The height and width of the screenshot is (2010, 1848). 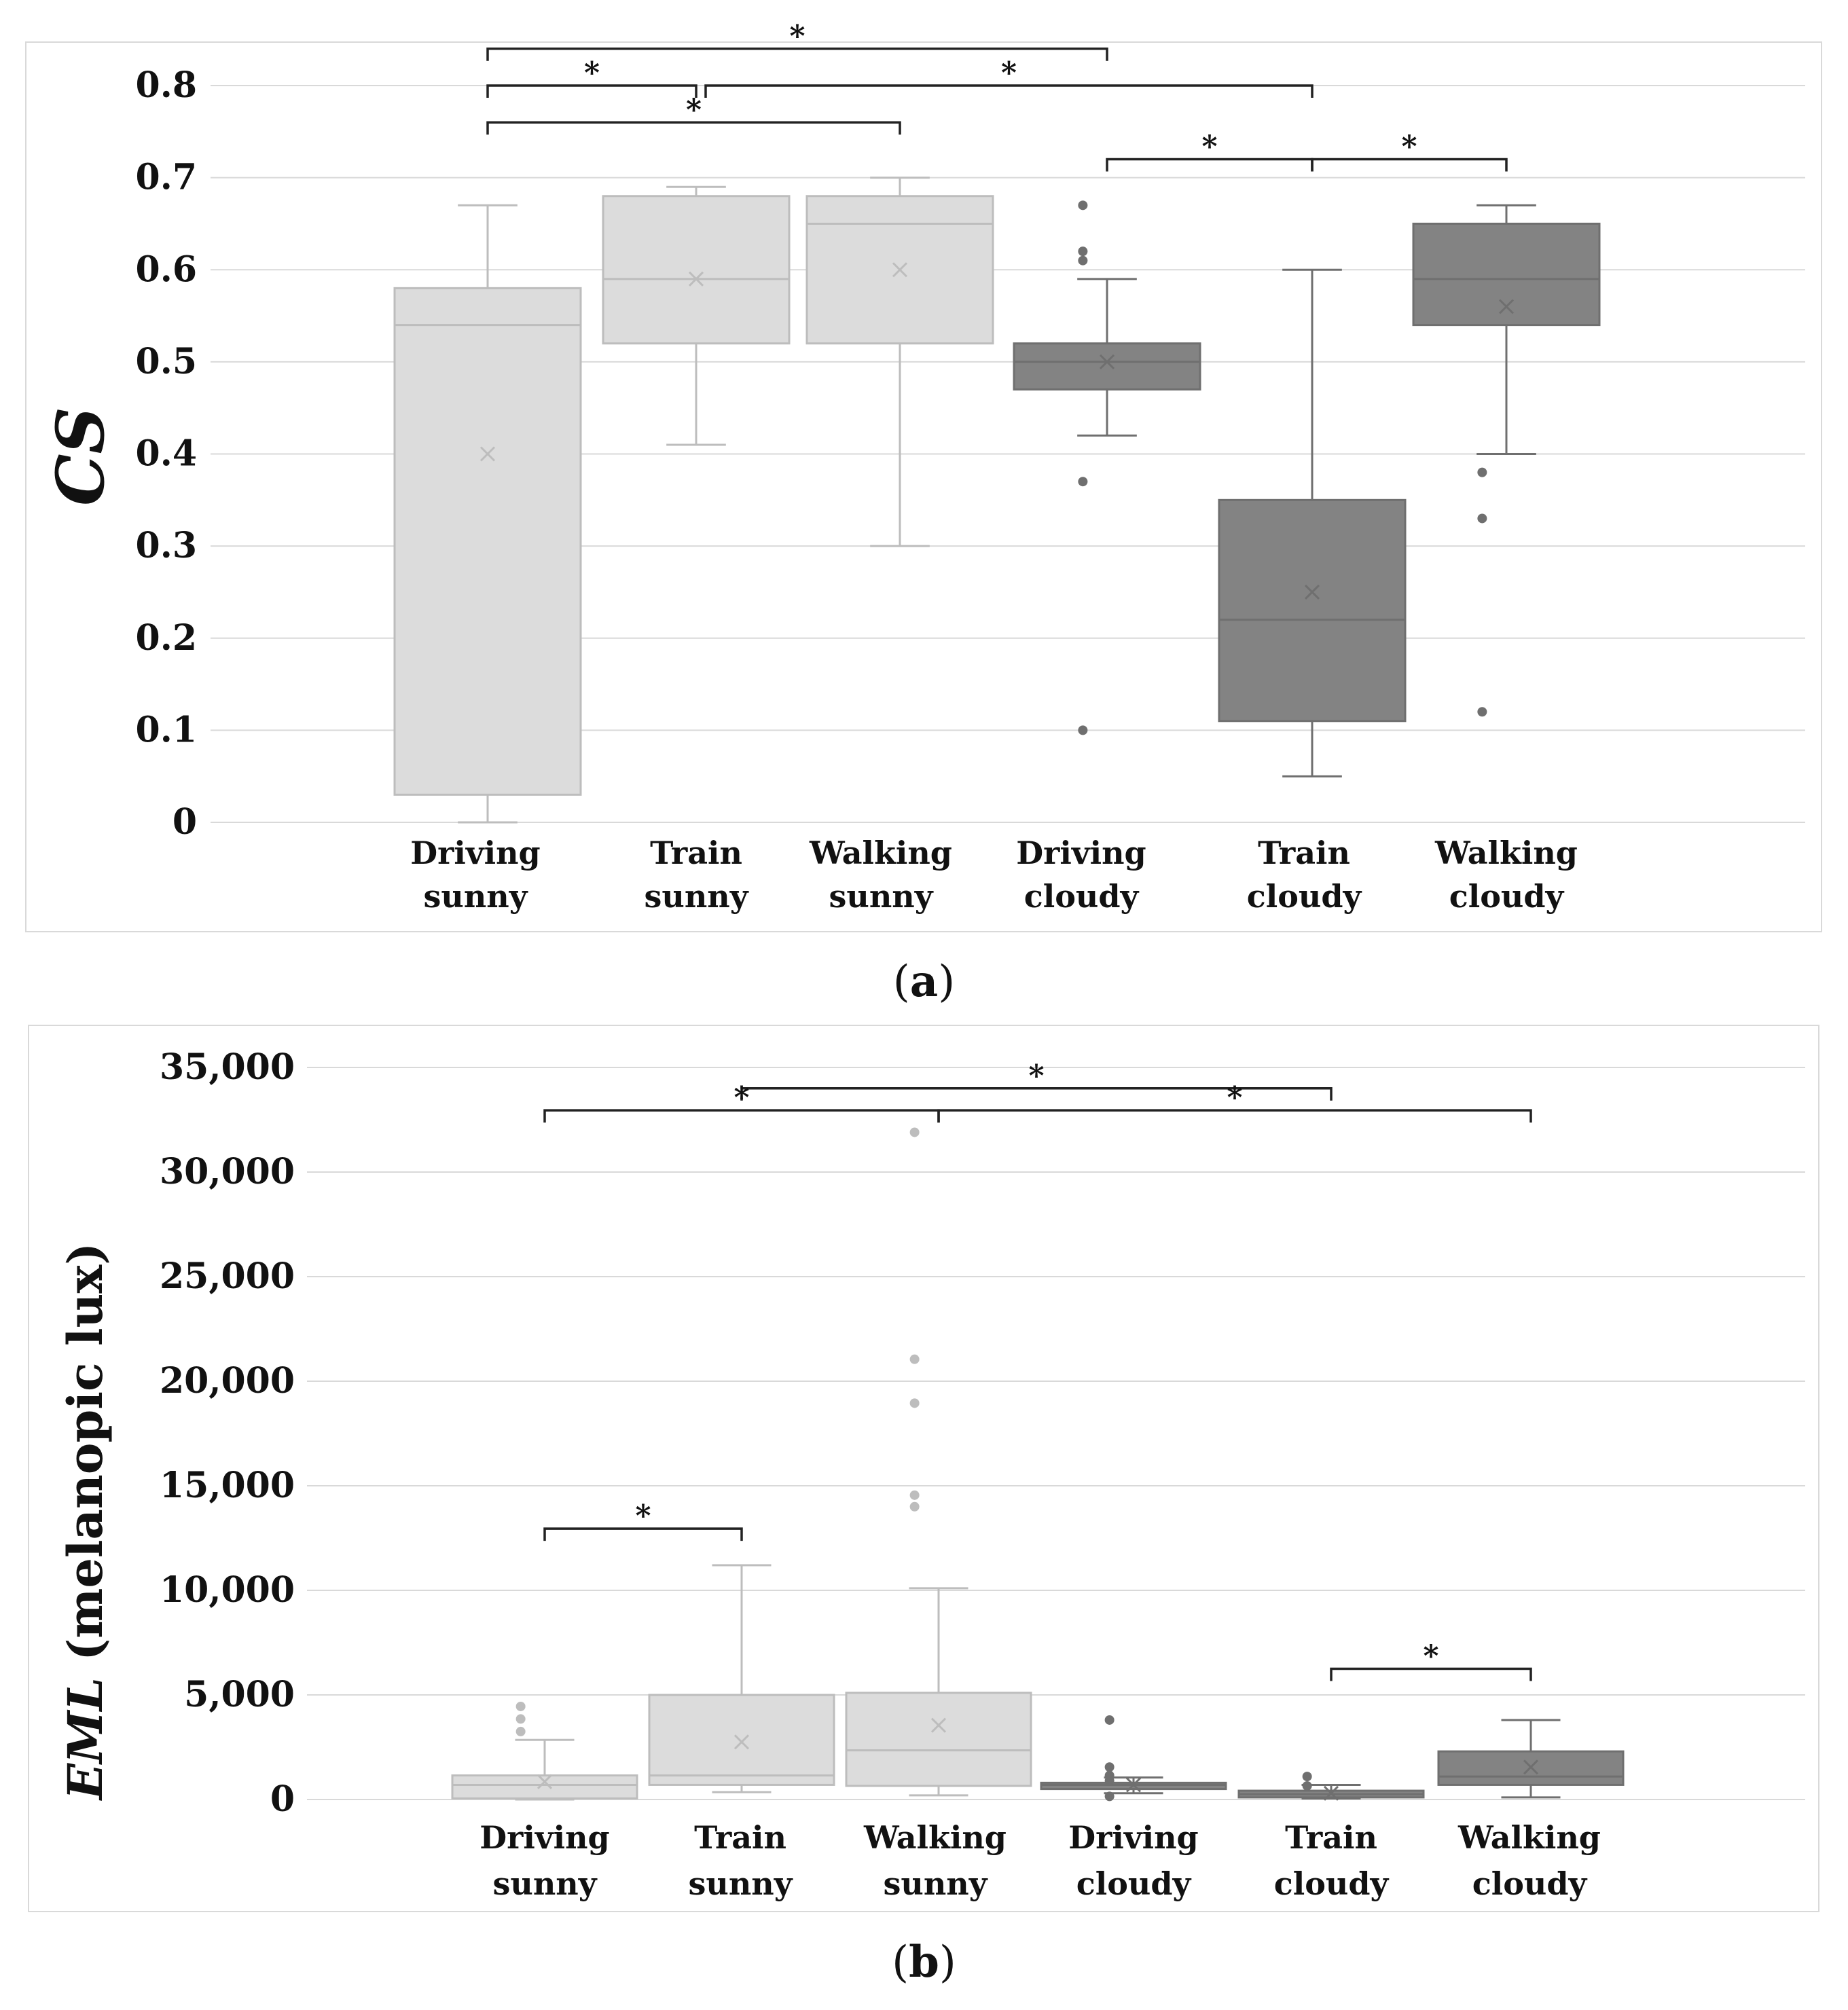 What do you see at coordinates (227, 1067) in the screenshot?
I see `y-tick-label: 35,000` at bounding box center [227, 1067].